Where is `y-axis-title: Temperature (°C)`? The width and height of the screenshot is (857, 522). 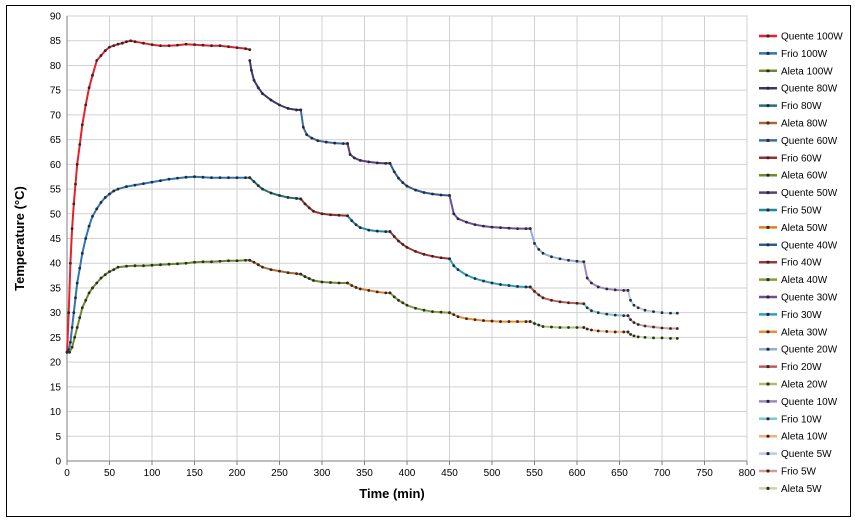 y-axis-title: Temperature (°C) is located at coordinates (19, 238).